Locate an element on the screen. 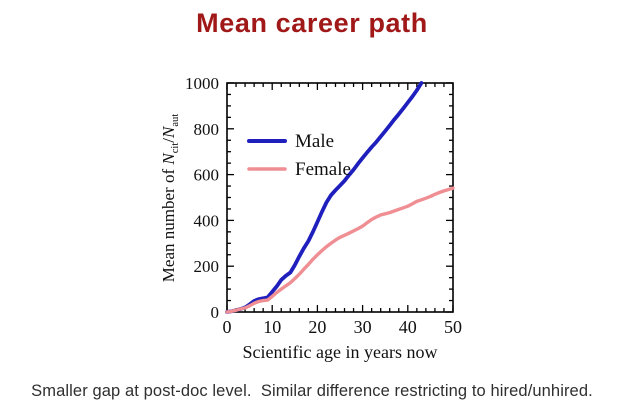 This screenshot has height=415, width=624. y-tick-label: 800 is located at coordinates (207, 129).